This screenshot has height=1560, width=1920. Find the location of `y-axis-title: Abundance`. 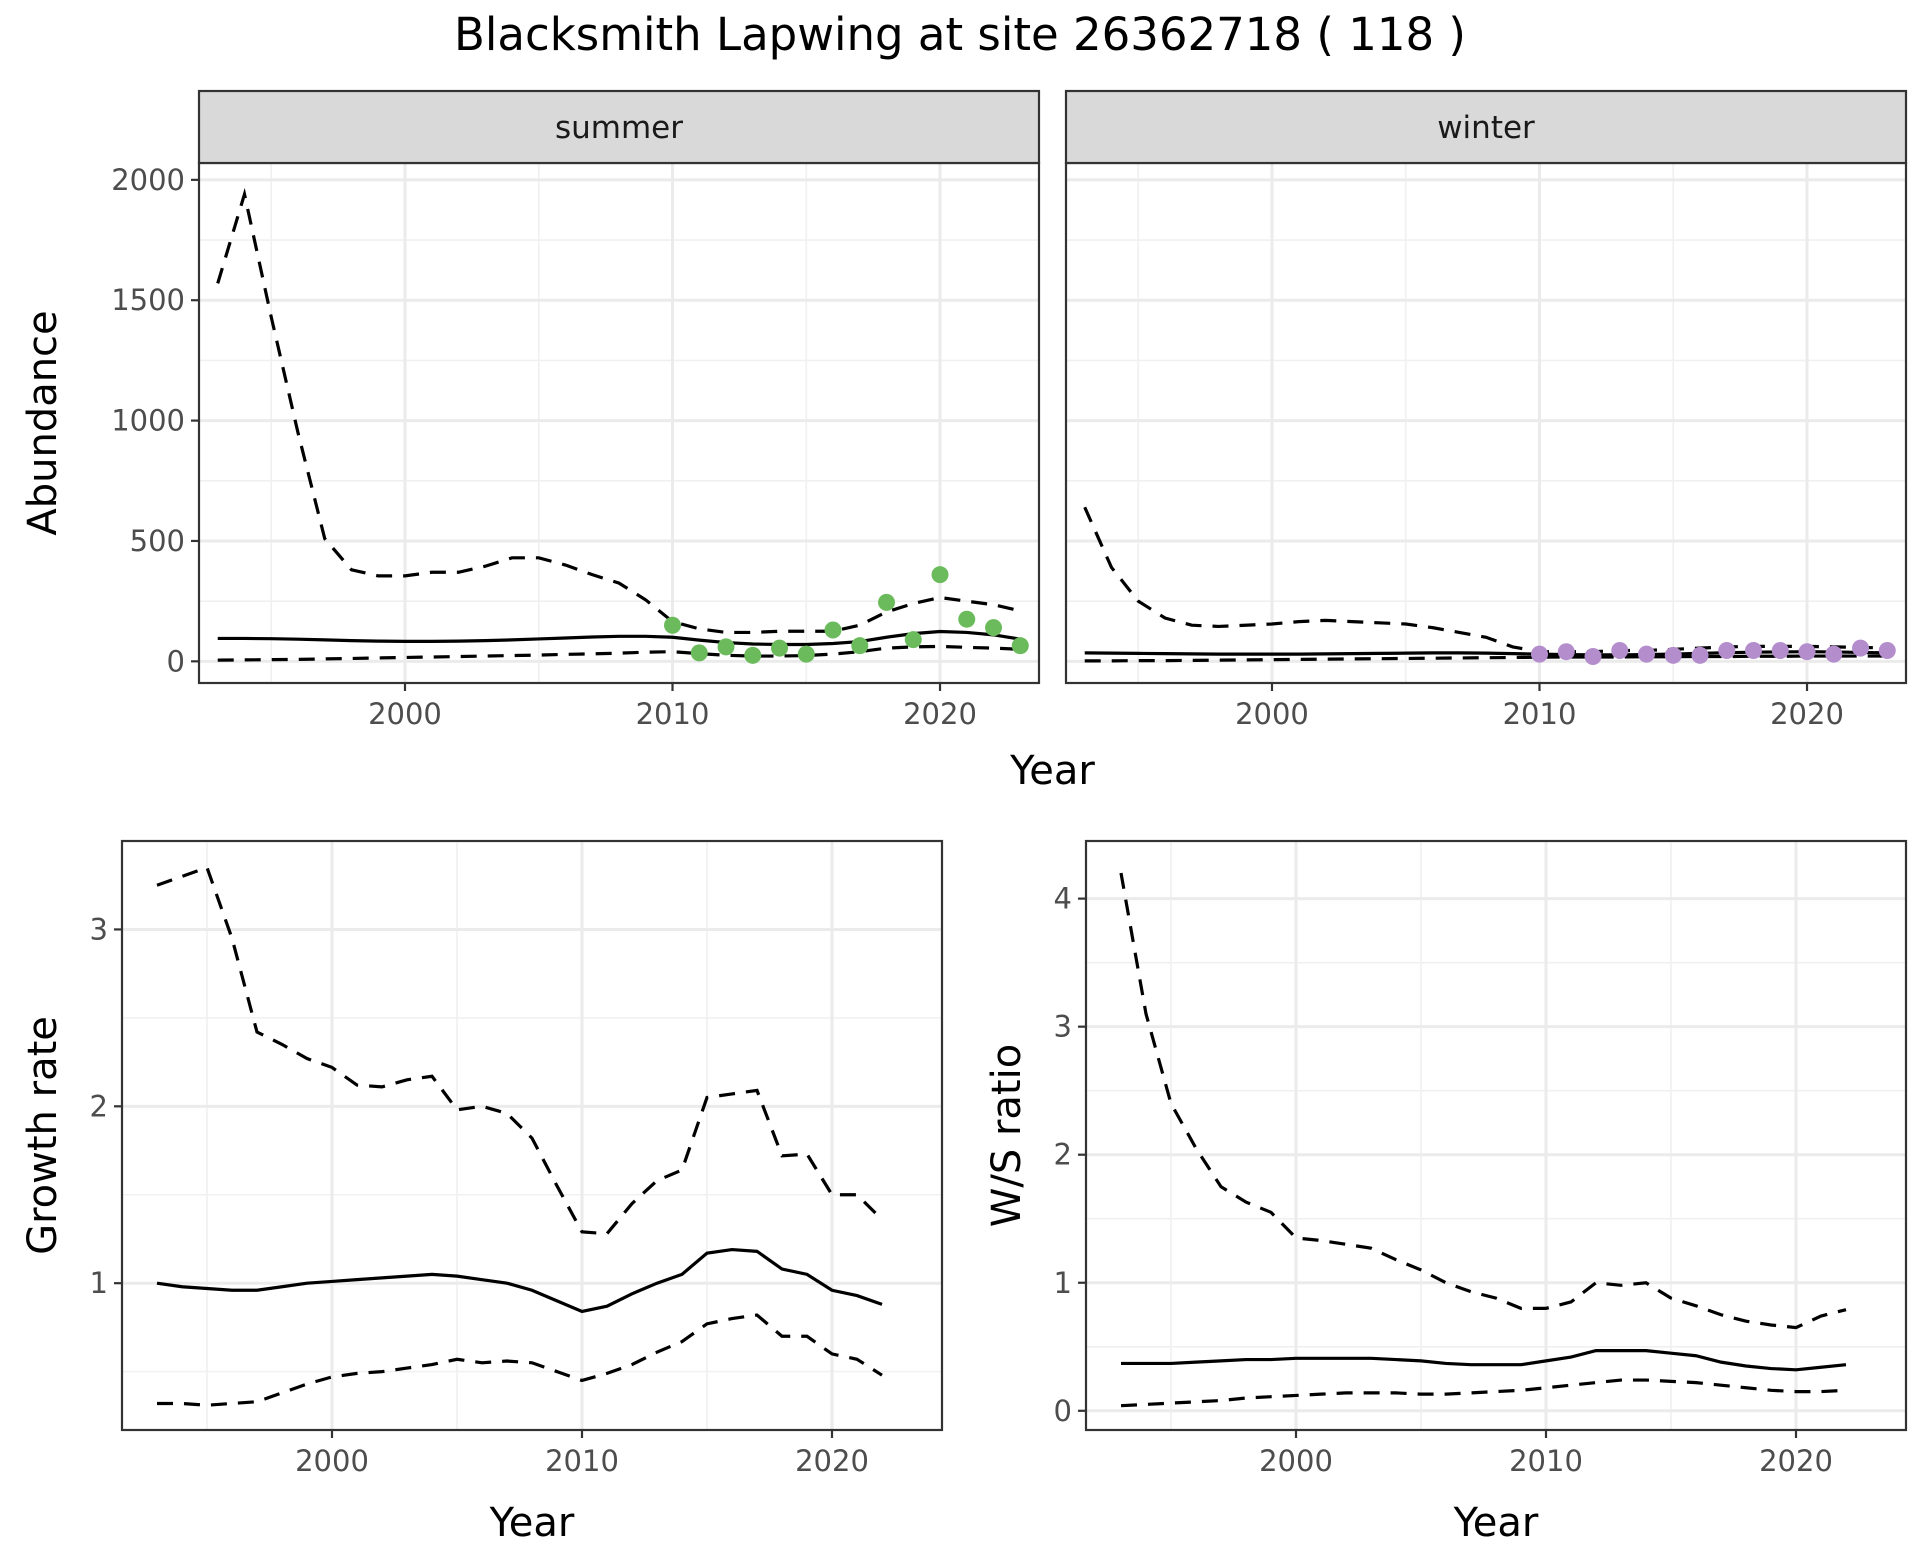

y-axis-title: Abundance is located at coordinates (43, 422).